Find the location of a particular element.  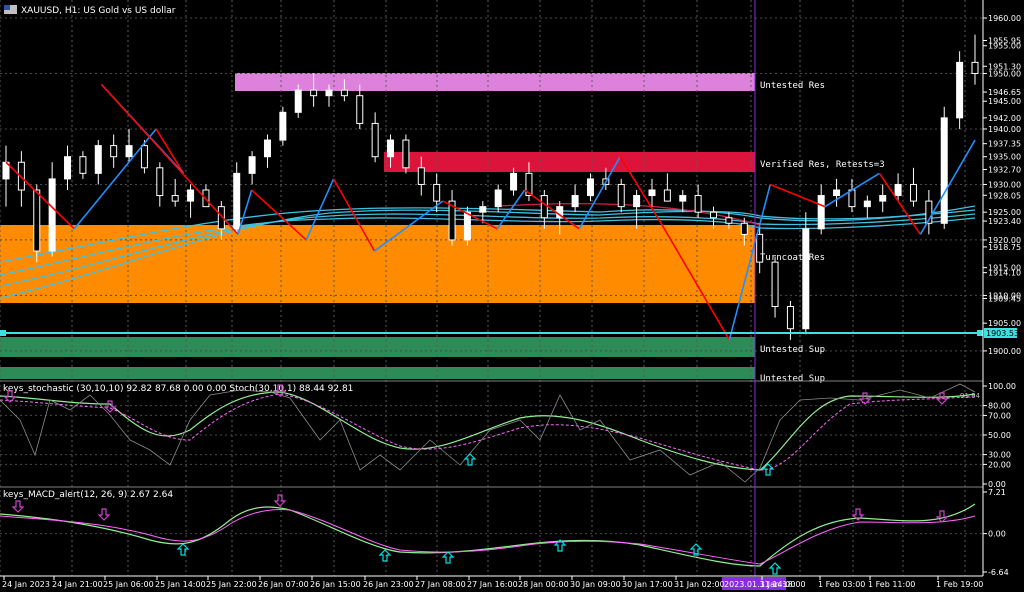

time-label-13: 31 Jan 02:00 is located at coordinates (699, 584).